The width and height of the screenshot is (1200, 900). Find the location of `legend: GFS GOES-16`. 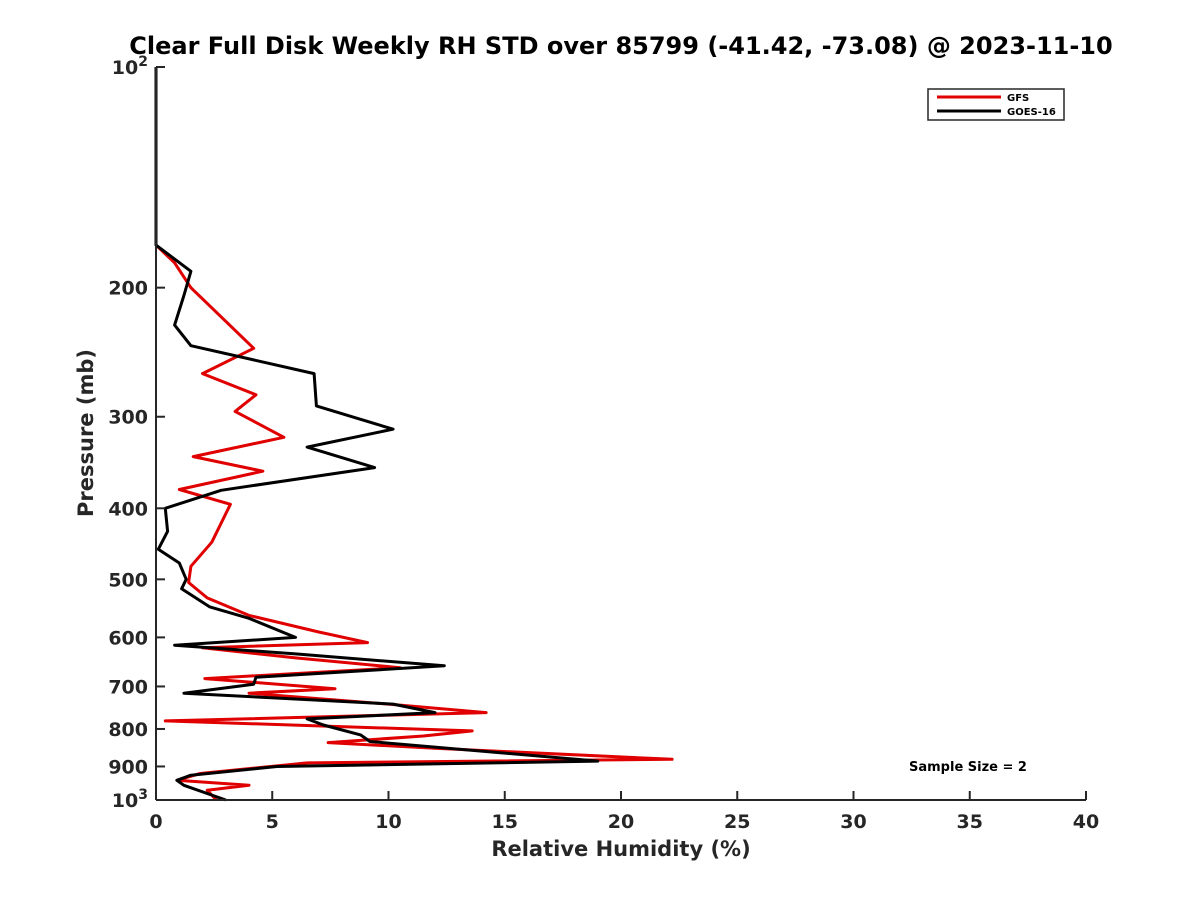

legend: GFS GOES-16 is located at coordinates (996, 104).